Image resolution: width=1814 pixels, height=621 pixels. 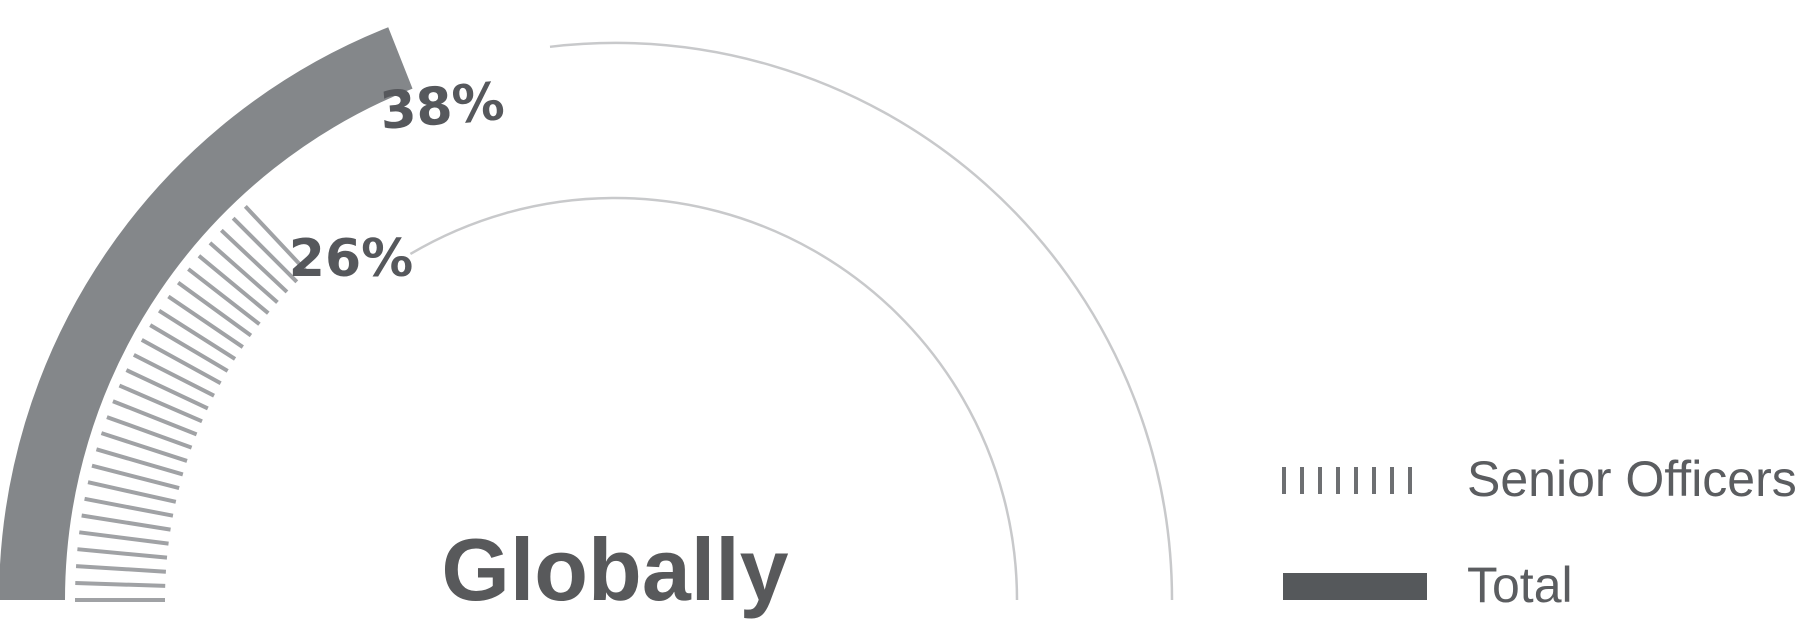 I want to click on total-value-label: 38%, so click(x=442, y=107).